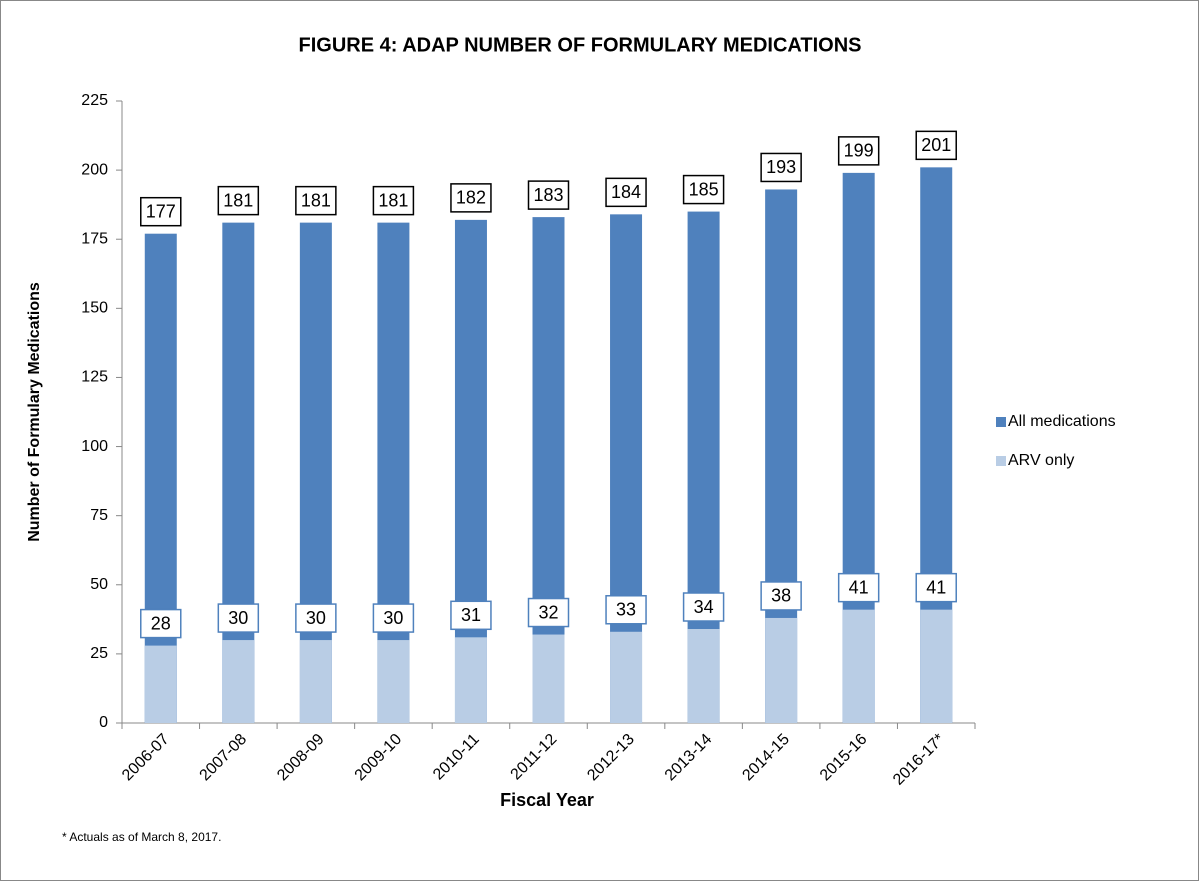 The width and height of the screenshot is (1199, 881). What do you see at coordinates (99, 653) in the screenshot?
I see `y-tick-label: 25` at bounding box center [99, 653].